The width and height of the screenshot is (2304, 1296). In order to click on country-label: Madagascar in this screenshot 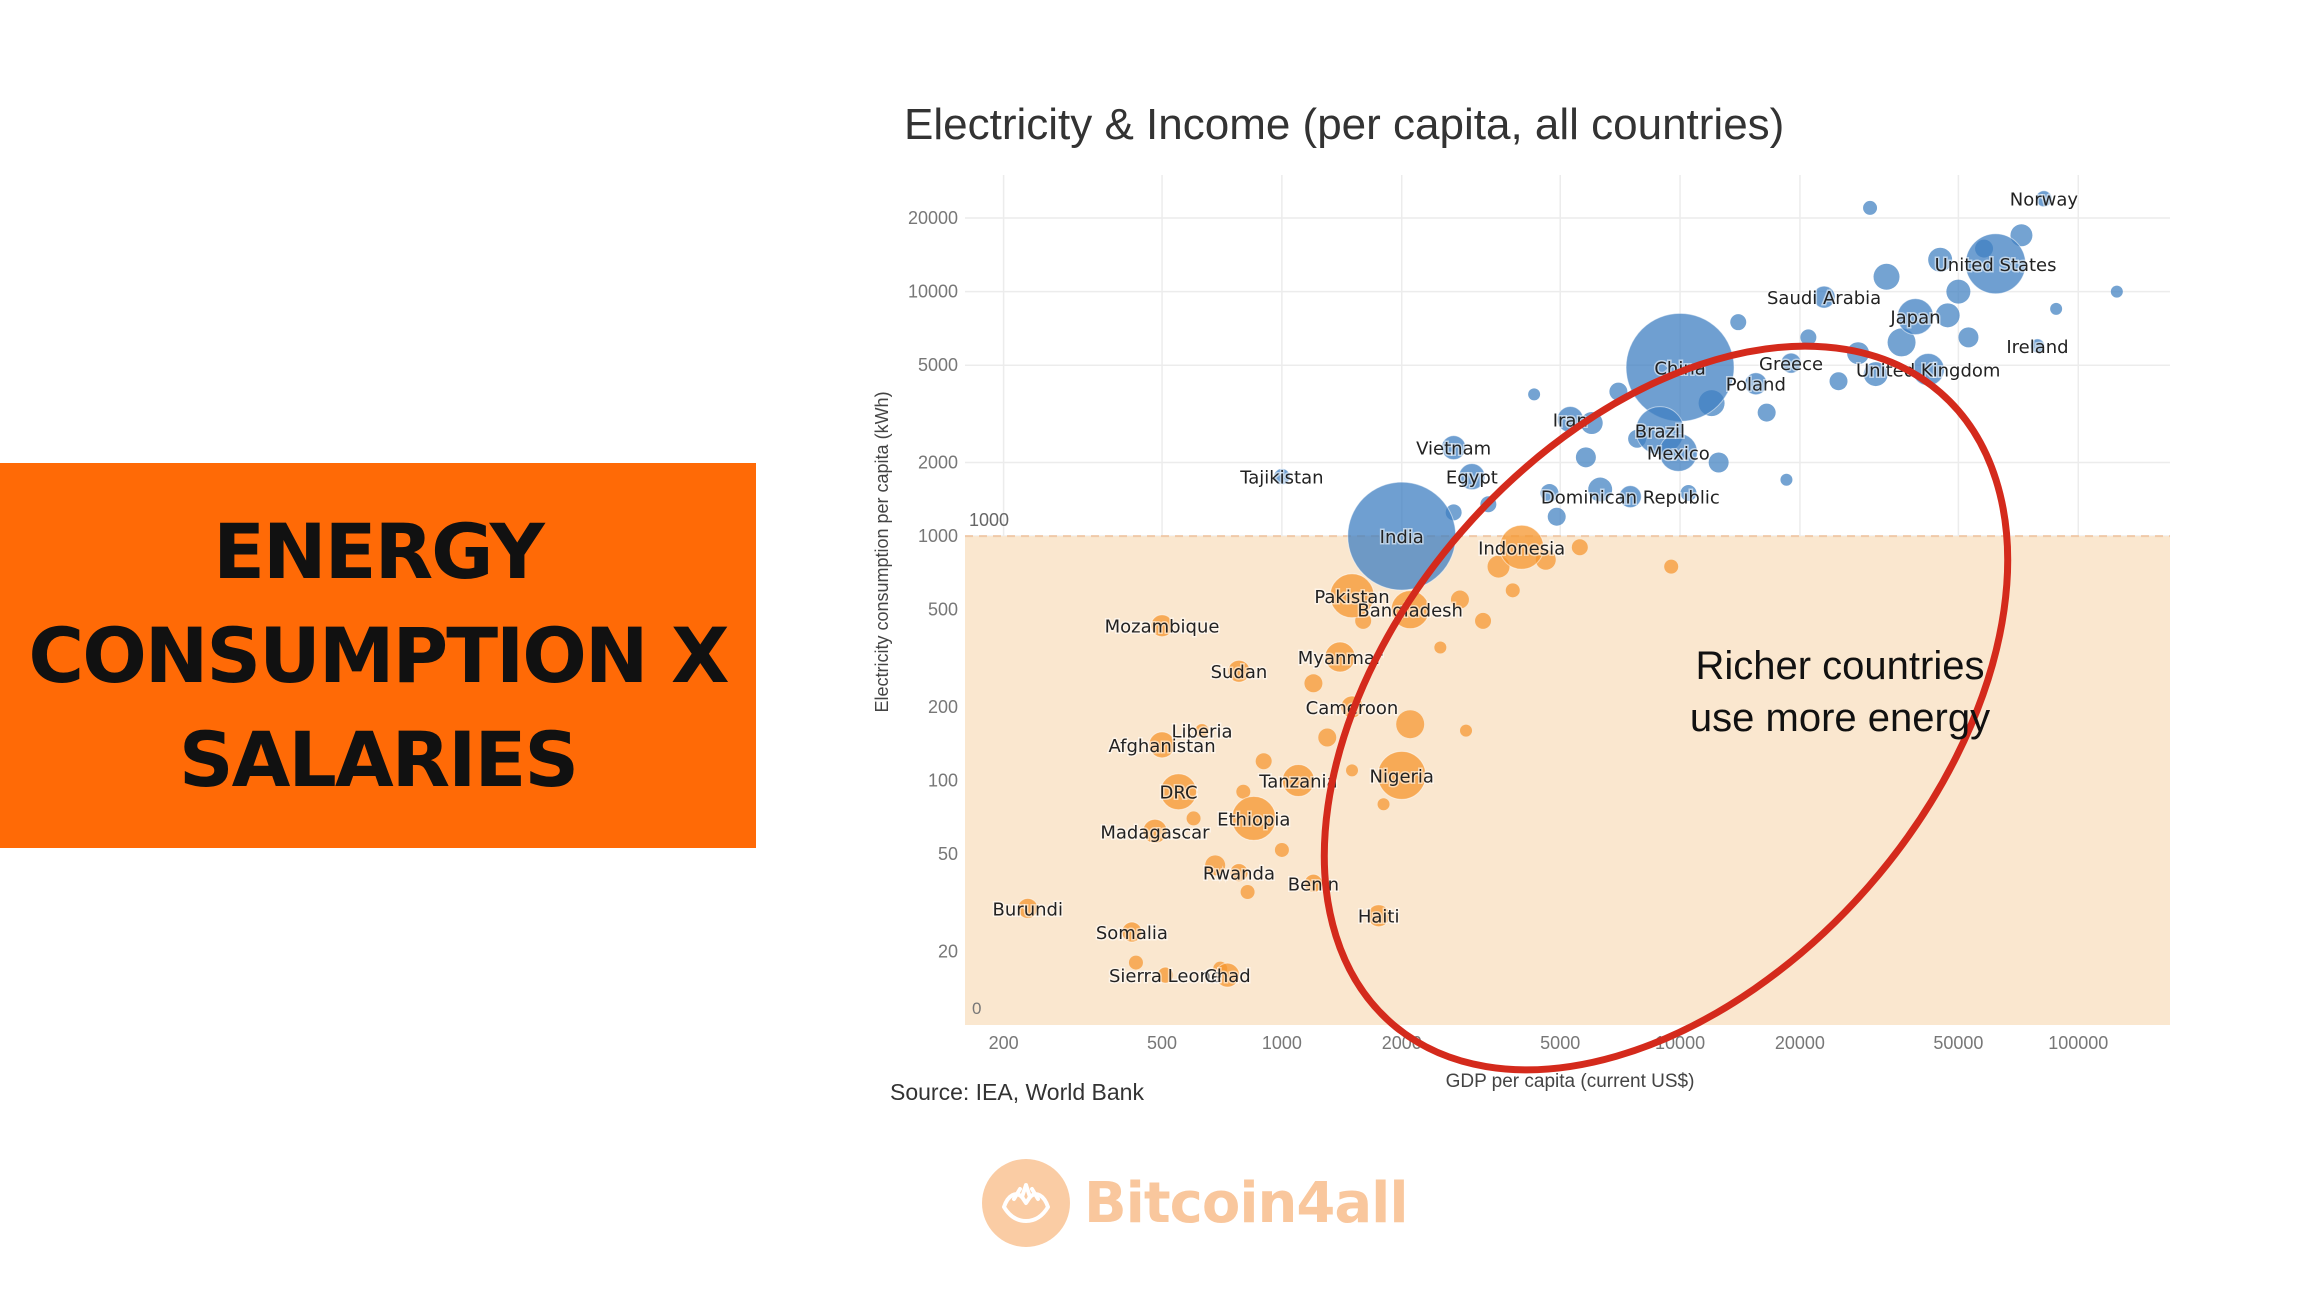, I will do `click(1155, 832)`.